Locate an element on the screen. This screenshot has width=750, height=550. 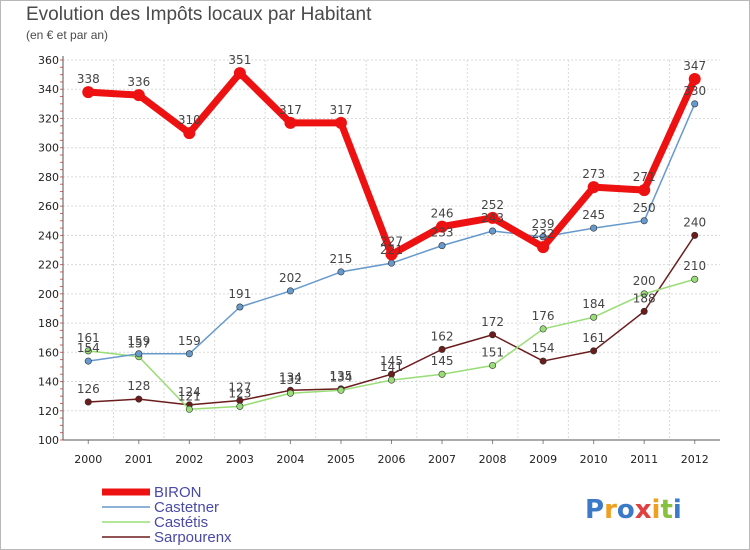
data-label-biron: 310 is located at coordinates (189, 120).